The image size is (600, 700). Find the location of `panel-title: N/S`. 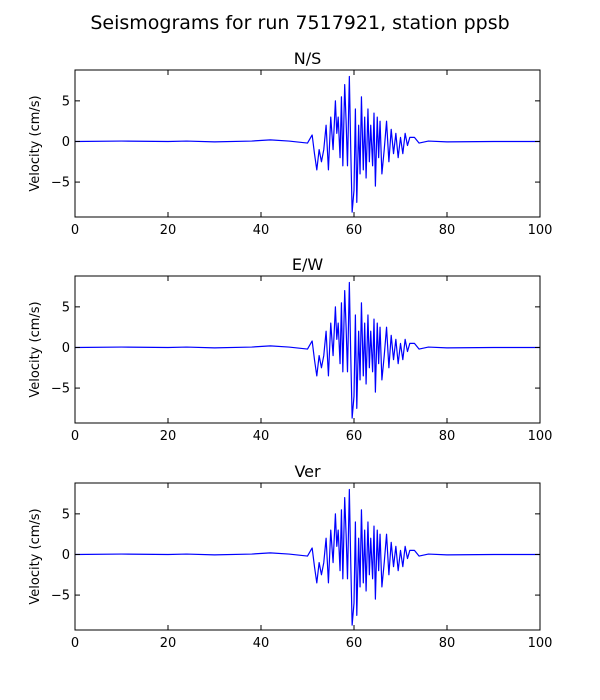

panel-title: N/S is located at coordinates (308, 58).